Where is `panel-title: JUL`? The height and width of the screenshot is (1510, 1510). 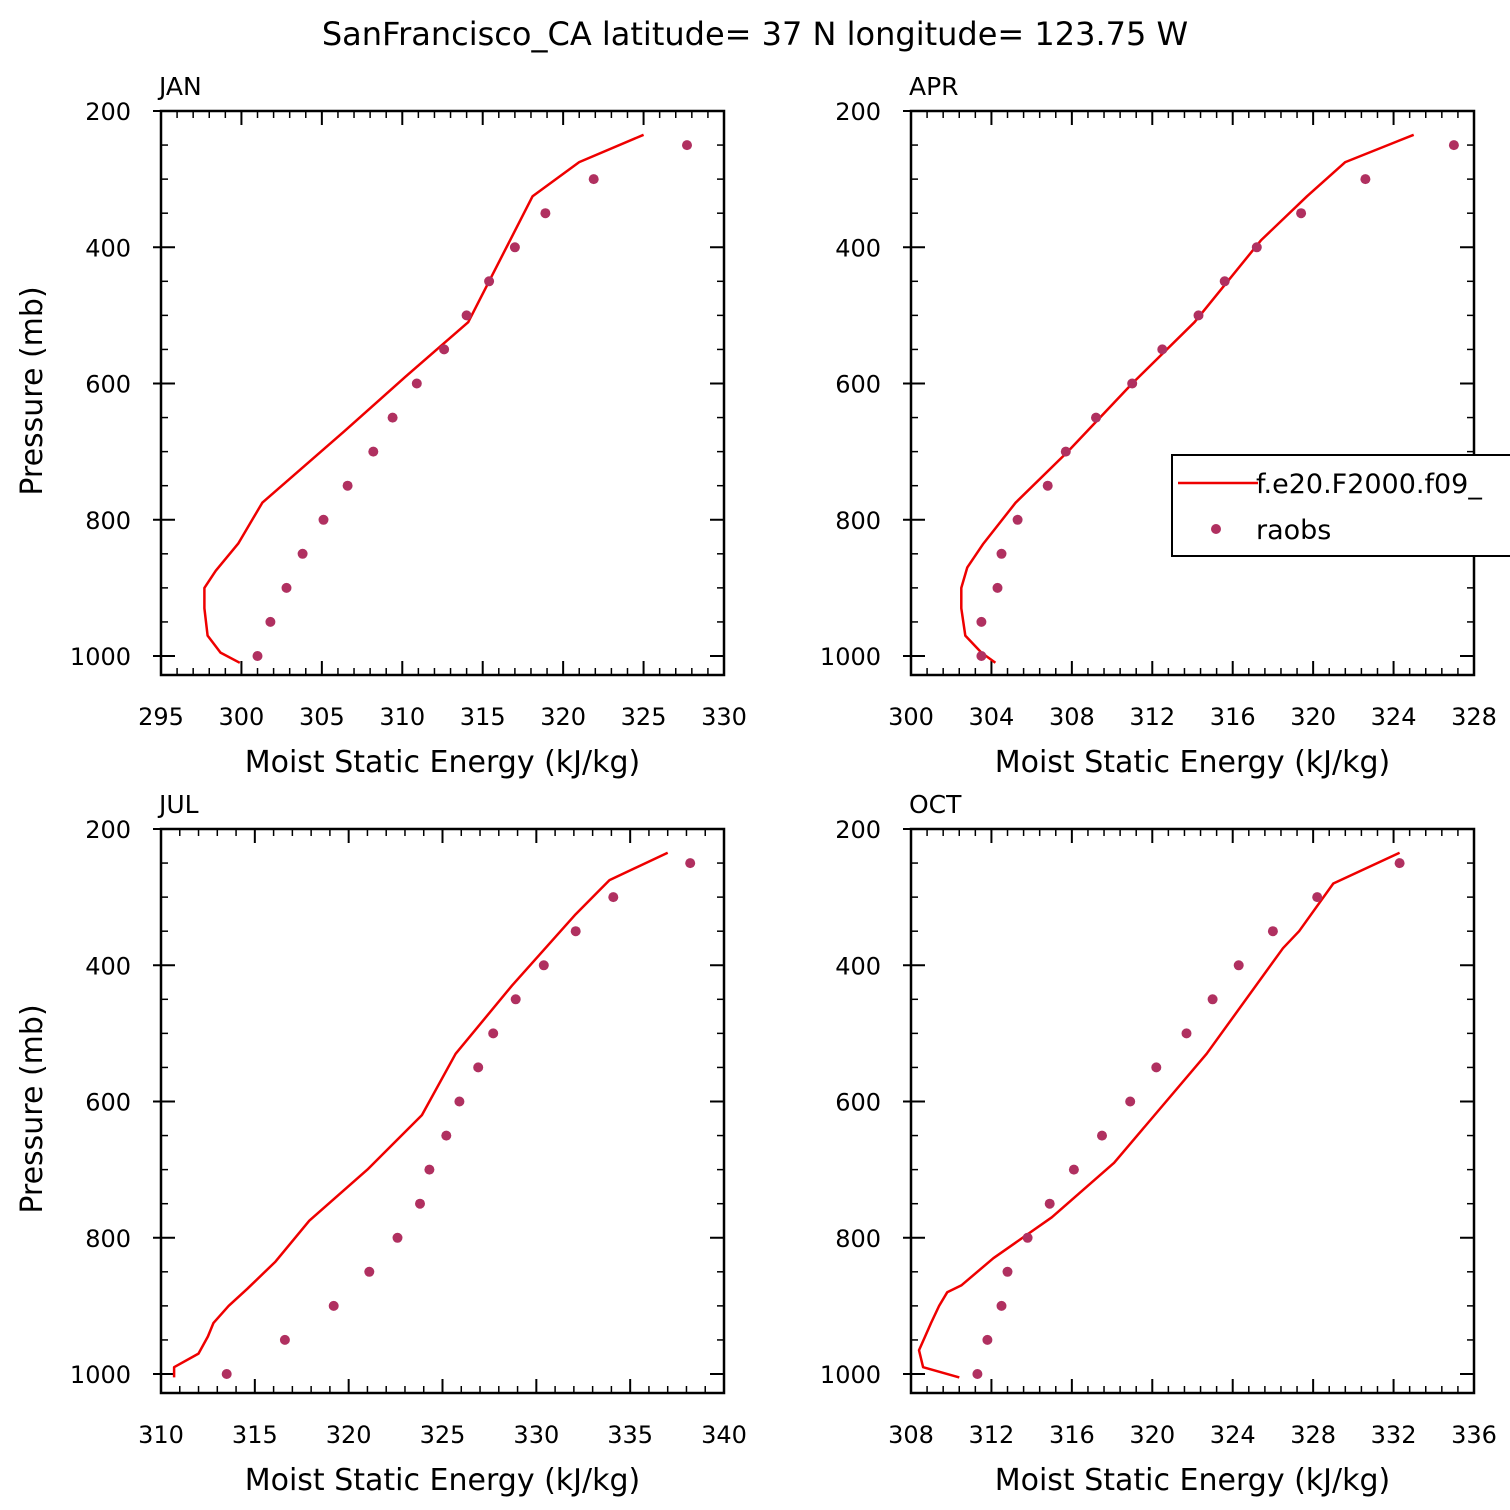
panel-title: JUL is located at coordinates (178, 804).